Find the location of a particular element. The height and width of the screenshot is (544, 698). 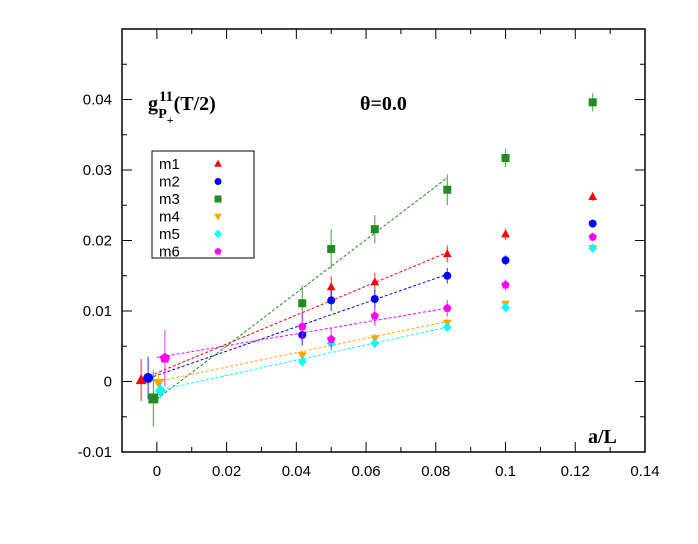

x-tick-label: 0.14 is located at coordinates (644, 471).